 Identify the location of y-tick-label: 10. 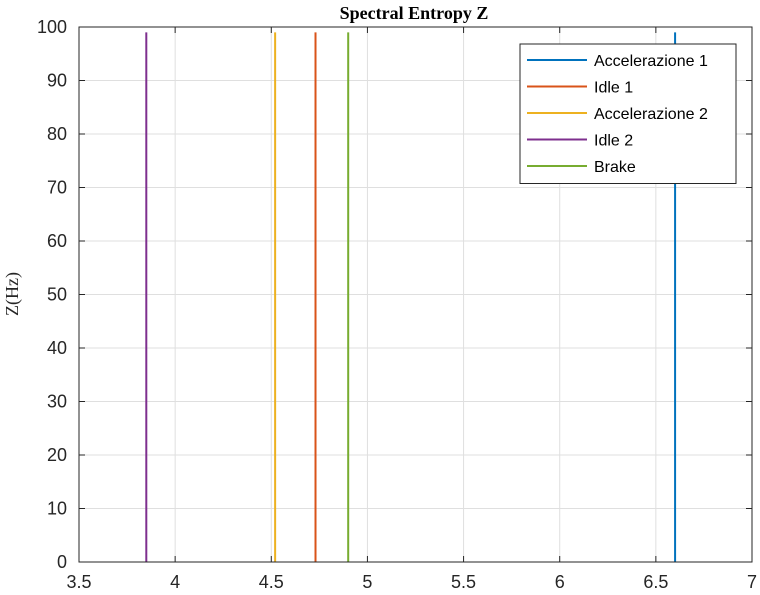
(57, 509).